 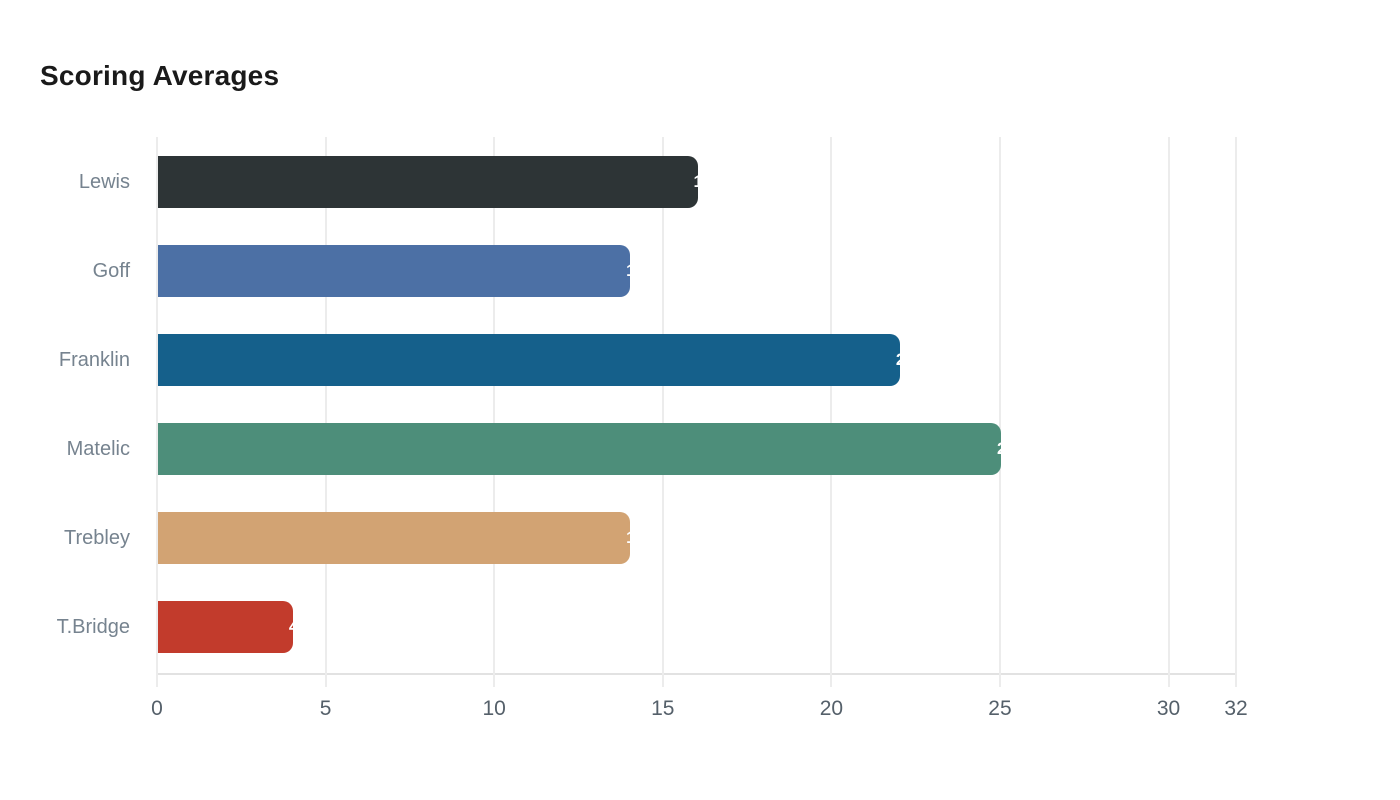 What do you see at coordinates (93, 627) in the screenshot?
I see `category-label-t-bridge: T.Bridge` at bounding box center [93, 627].